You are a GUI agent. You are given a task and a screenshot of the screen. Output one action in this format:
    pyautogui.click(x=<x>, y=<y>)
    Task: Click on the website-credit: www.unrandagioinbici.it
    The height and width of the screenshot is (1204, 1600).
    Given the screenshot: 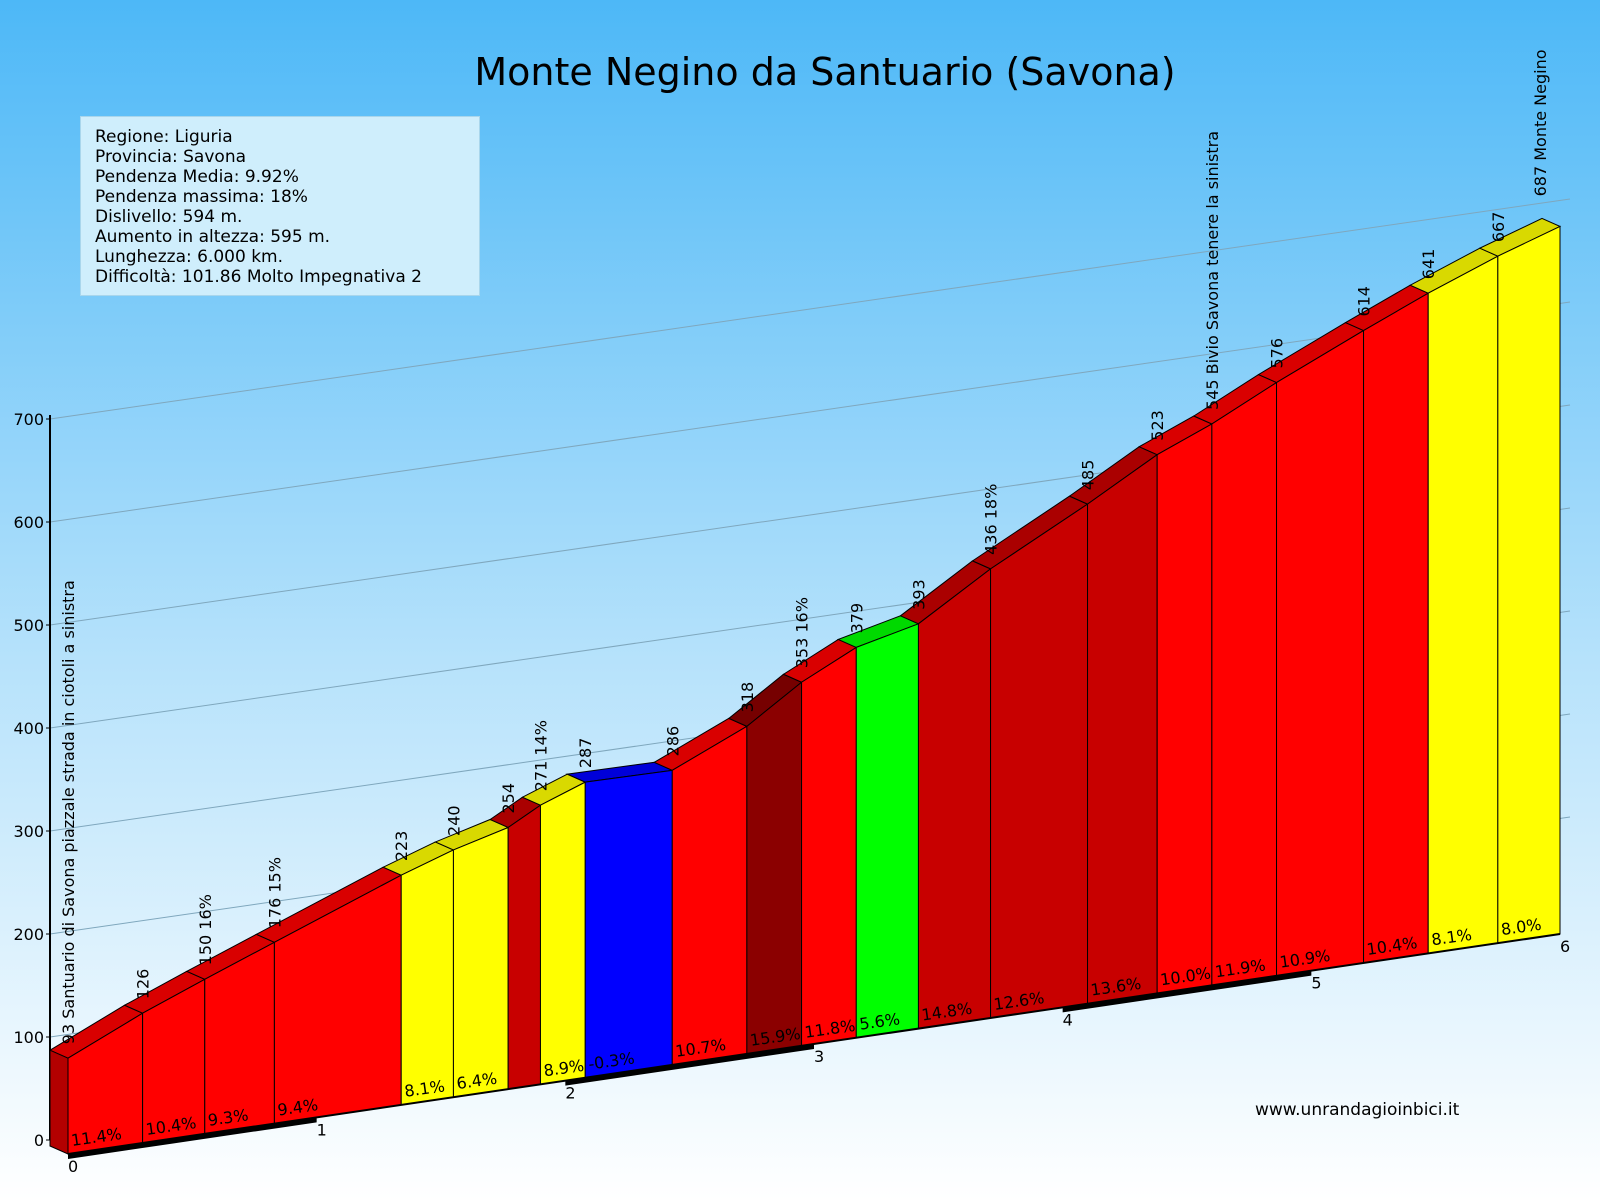 What is the action you would take?
    pyautogui.click(x=1357, y=1110)
    